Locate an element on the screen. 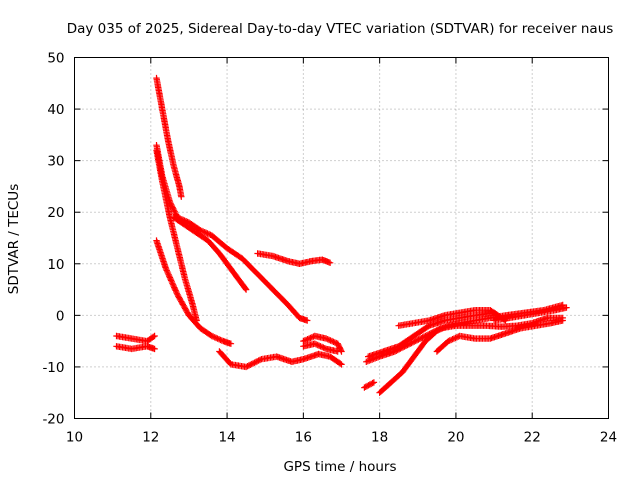 The height and width of the screenshot is (480, 640). x-tick-label: 14 is located at coordinates (226, 438).